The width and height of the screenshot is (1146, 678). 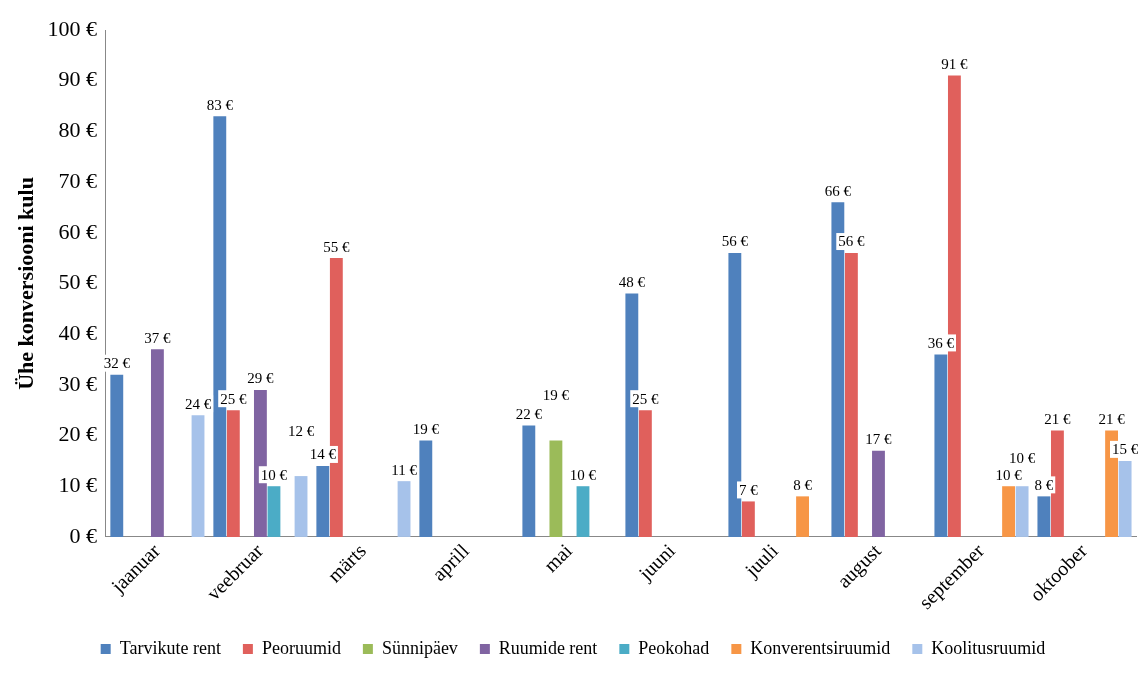 I want to click on data-label: 7 €, so click(x=749, y=489).